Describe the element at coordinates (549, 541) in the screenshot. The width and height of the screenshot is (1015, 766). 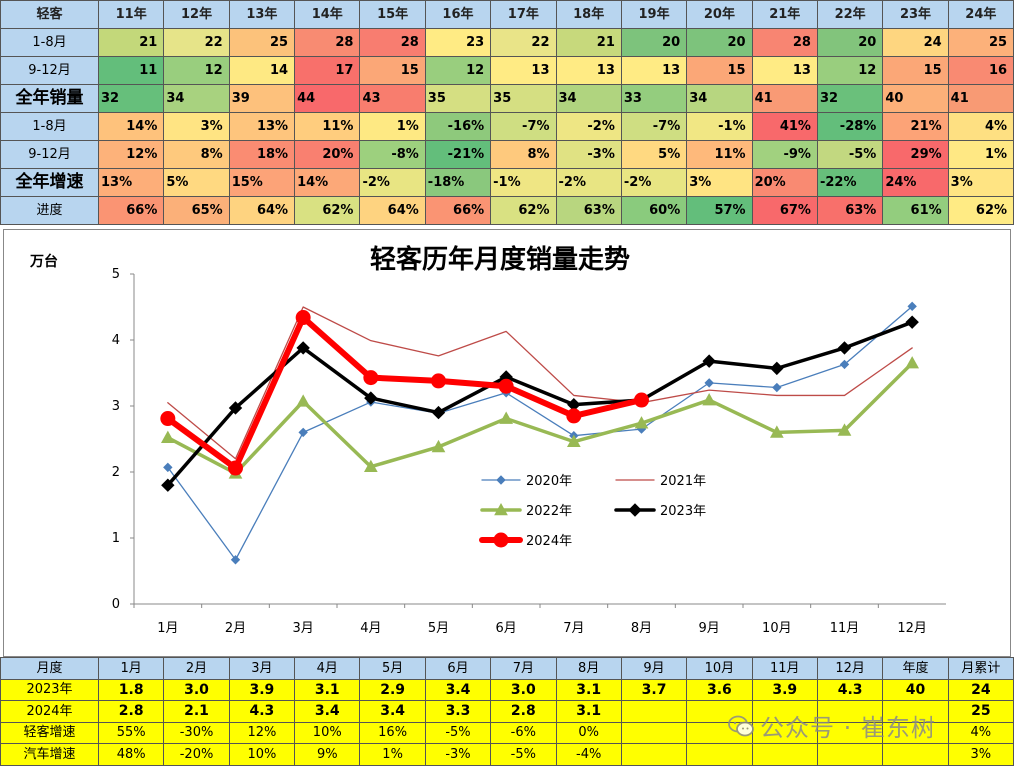
I see `legend-label-2024: 2024年` at that location.